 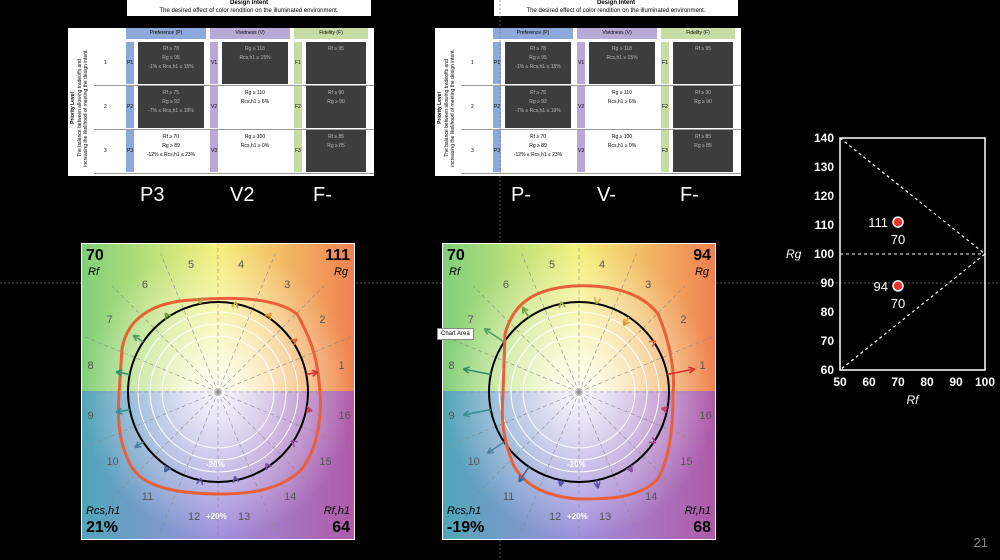 What do you see at coordinates (869, 382) in the screenshot?
I see `x-tick-label: 60` at bounding box center [869, 382].